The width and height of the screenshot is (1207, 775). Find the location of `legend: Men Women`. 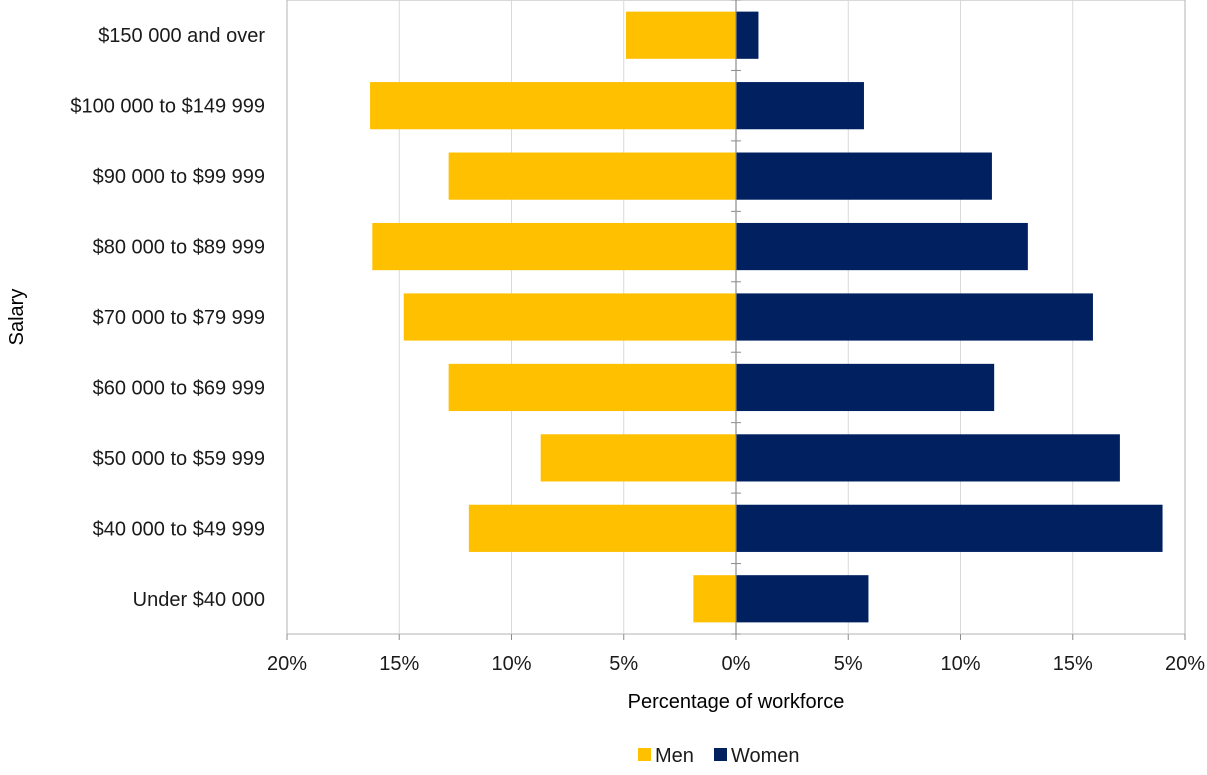

legend: Men Women is located at coordinates (719, 756).